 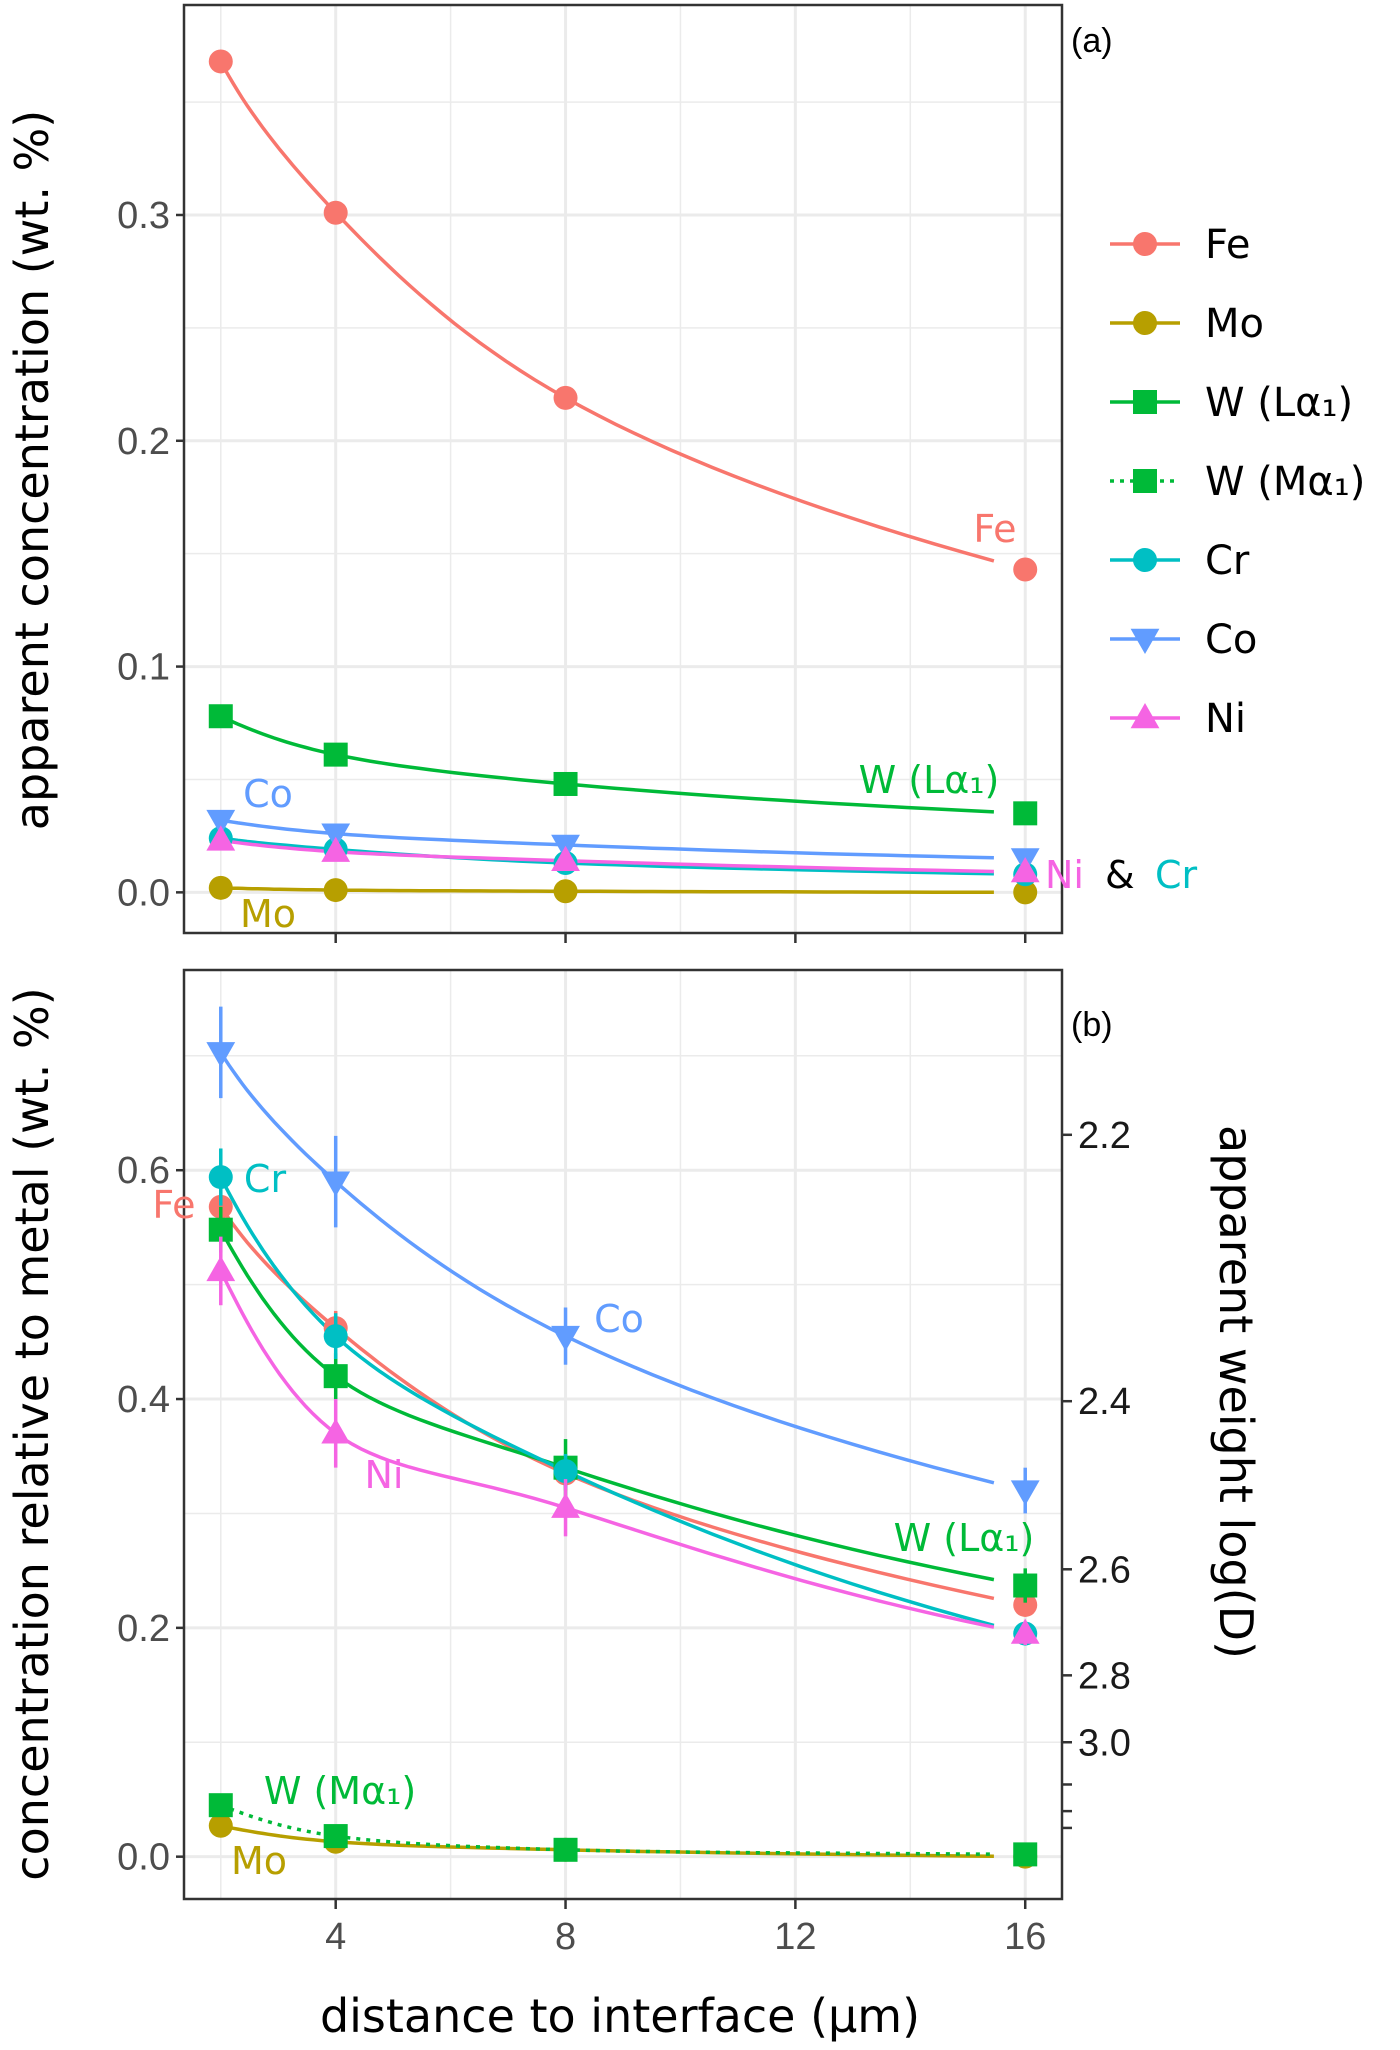 I want to click on y-tick-label: 0.4, so click(x=143, y=1400).